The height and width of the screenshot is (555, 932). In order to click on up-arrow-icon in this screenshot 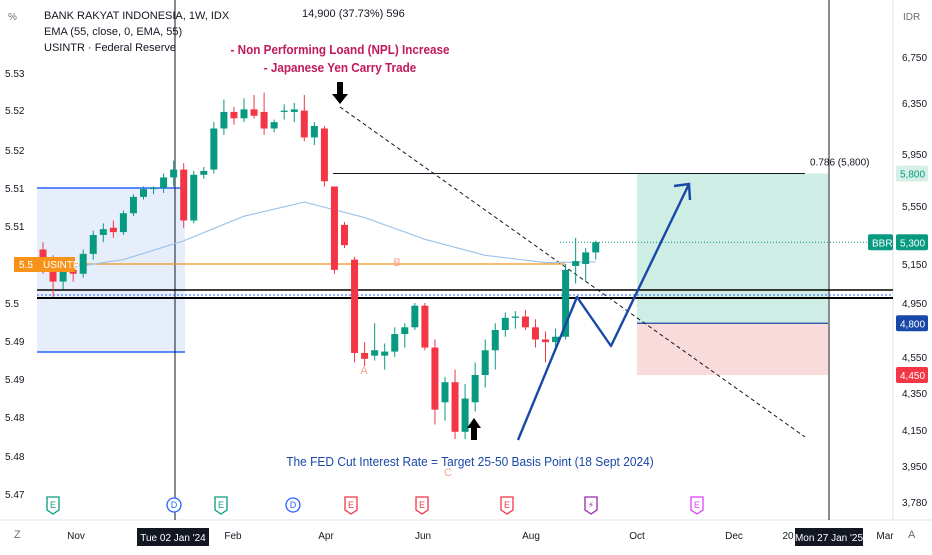, I will do `click(474, 429)`.